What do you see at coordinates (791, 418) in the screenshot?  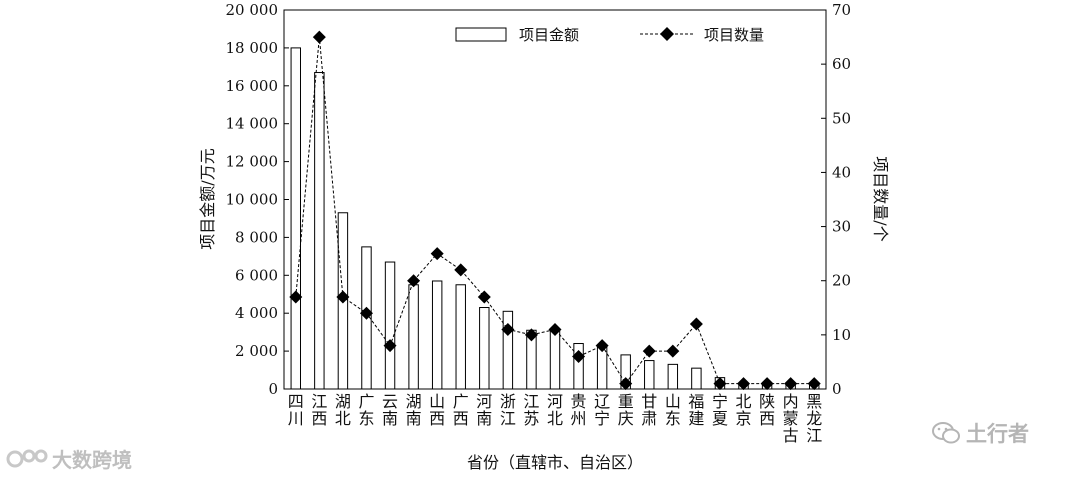 I see `x-category-label: 内蒙古` at bounding box center [791, 418].